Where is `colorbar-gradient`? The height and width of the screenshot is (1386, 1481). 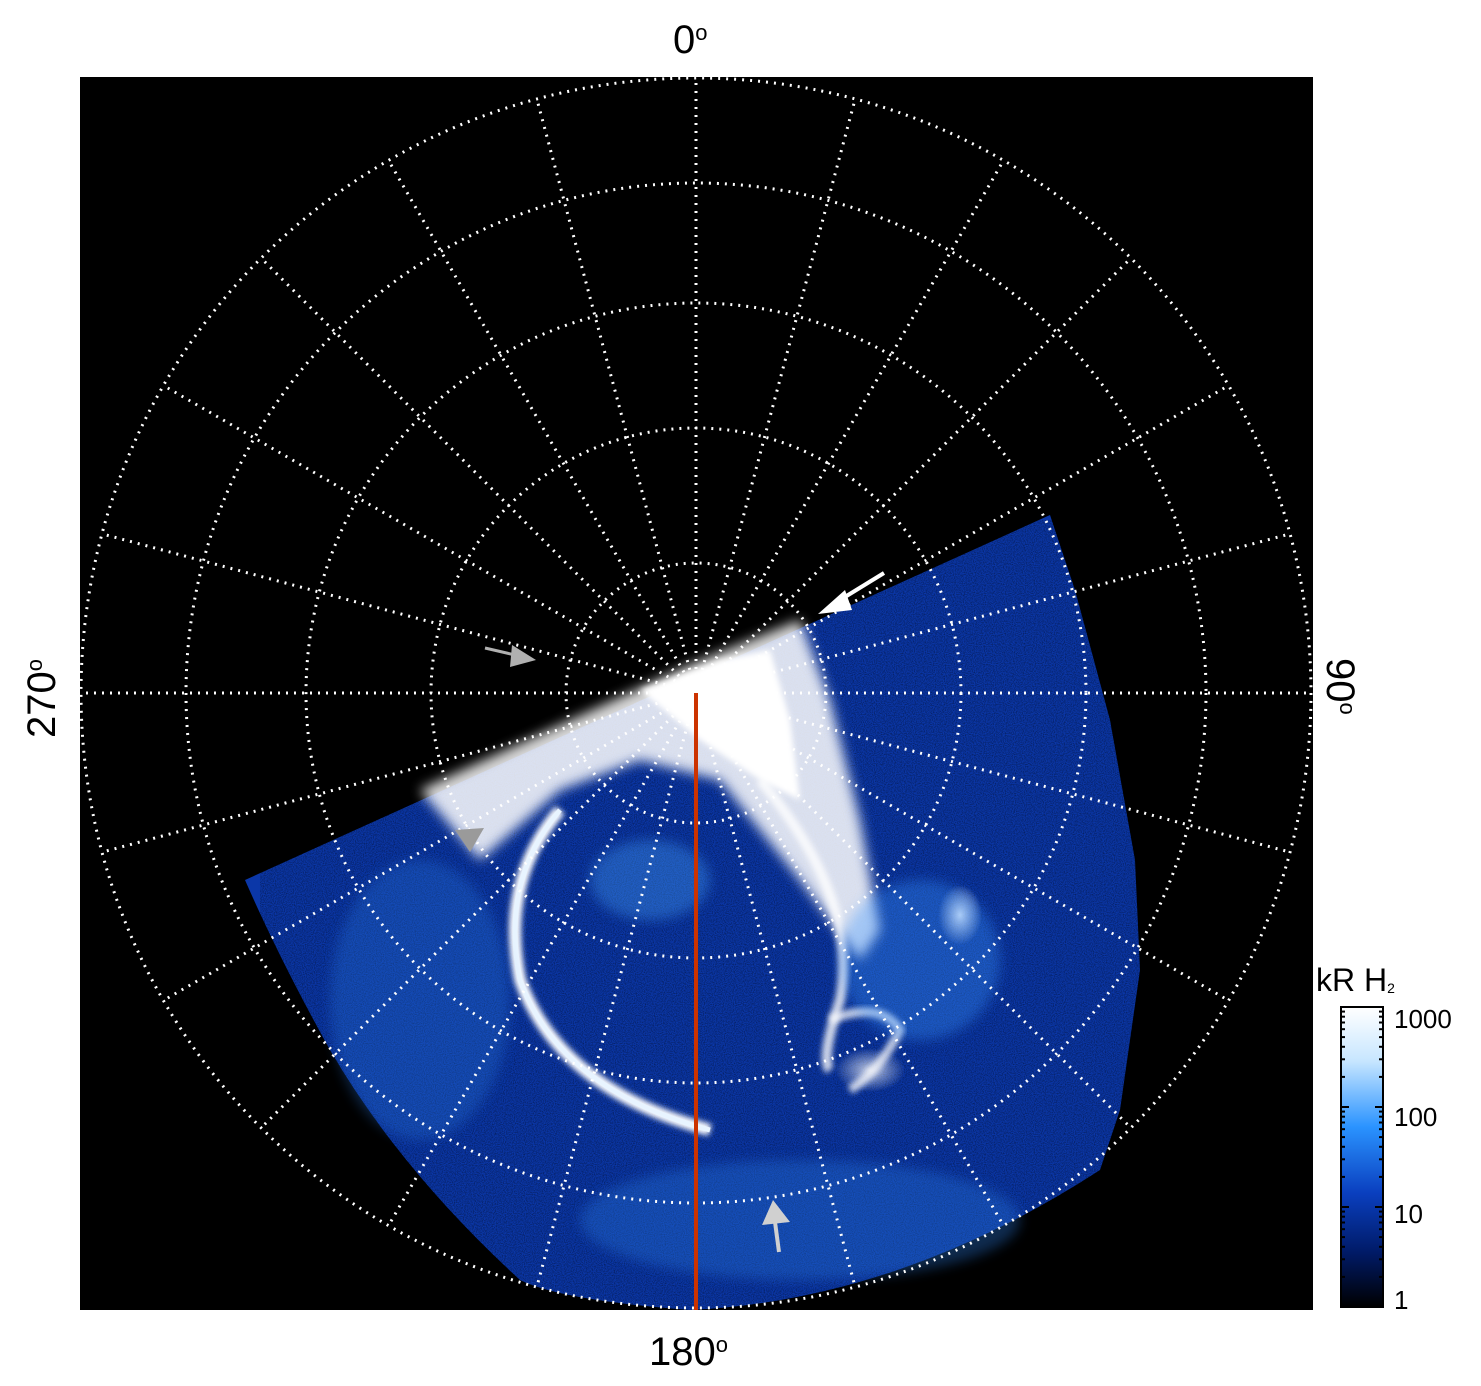
colorbar-gradient is located at coordinates (1362, 1157).